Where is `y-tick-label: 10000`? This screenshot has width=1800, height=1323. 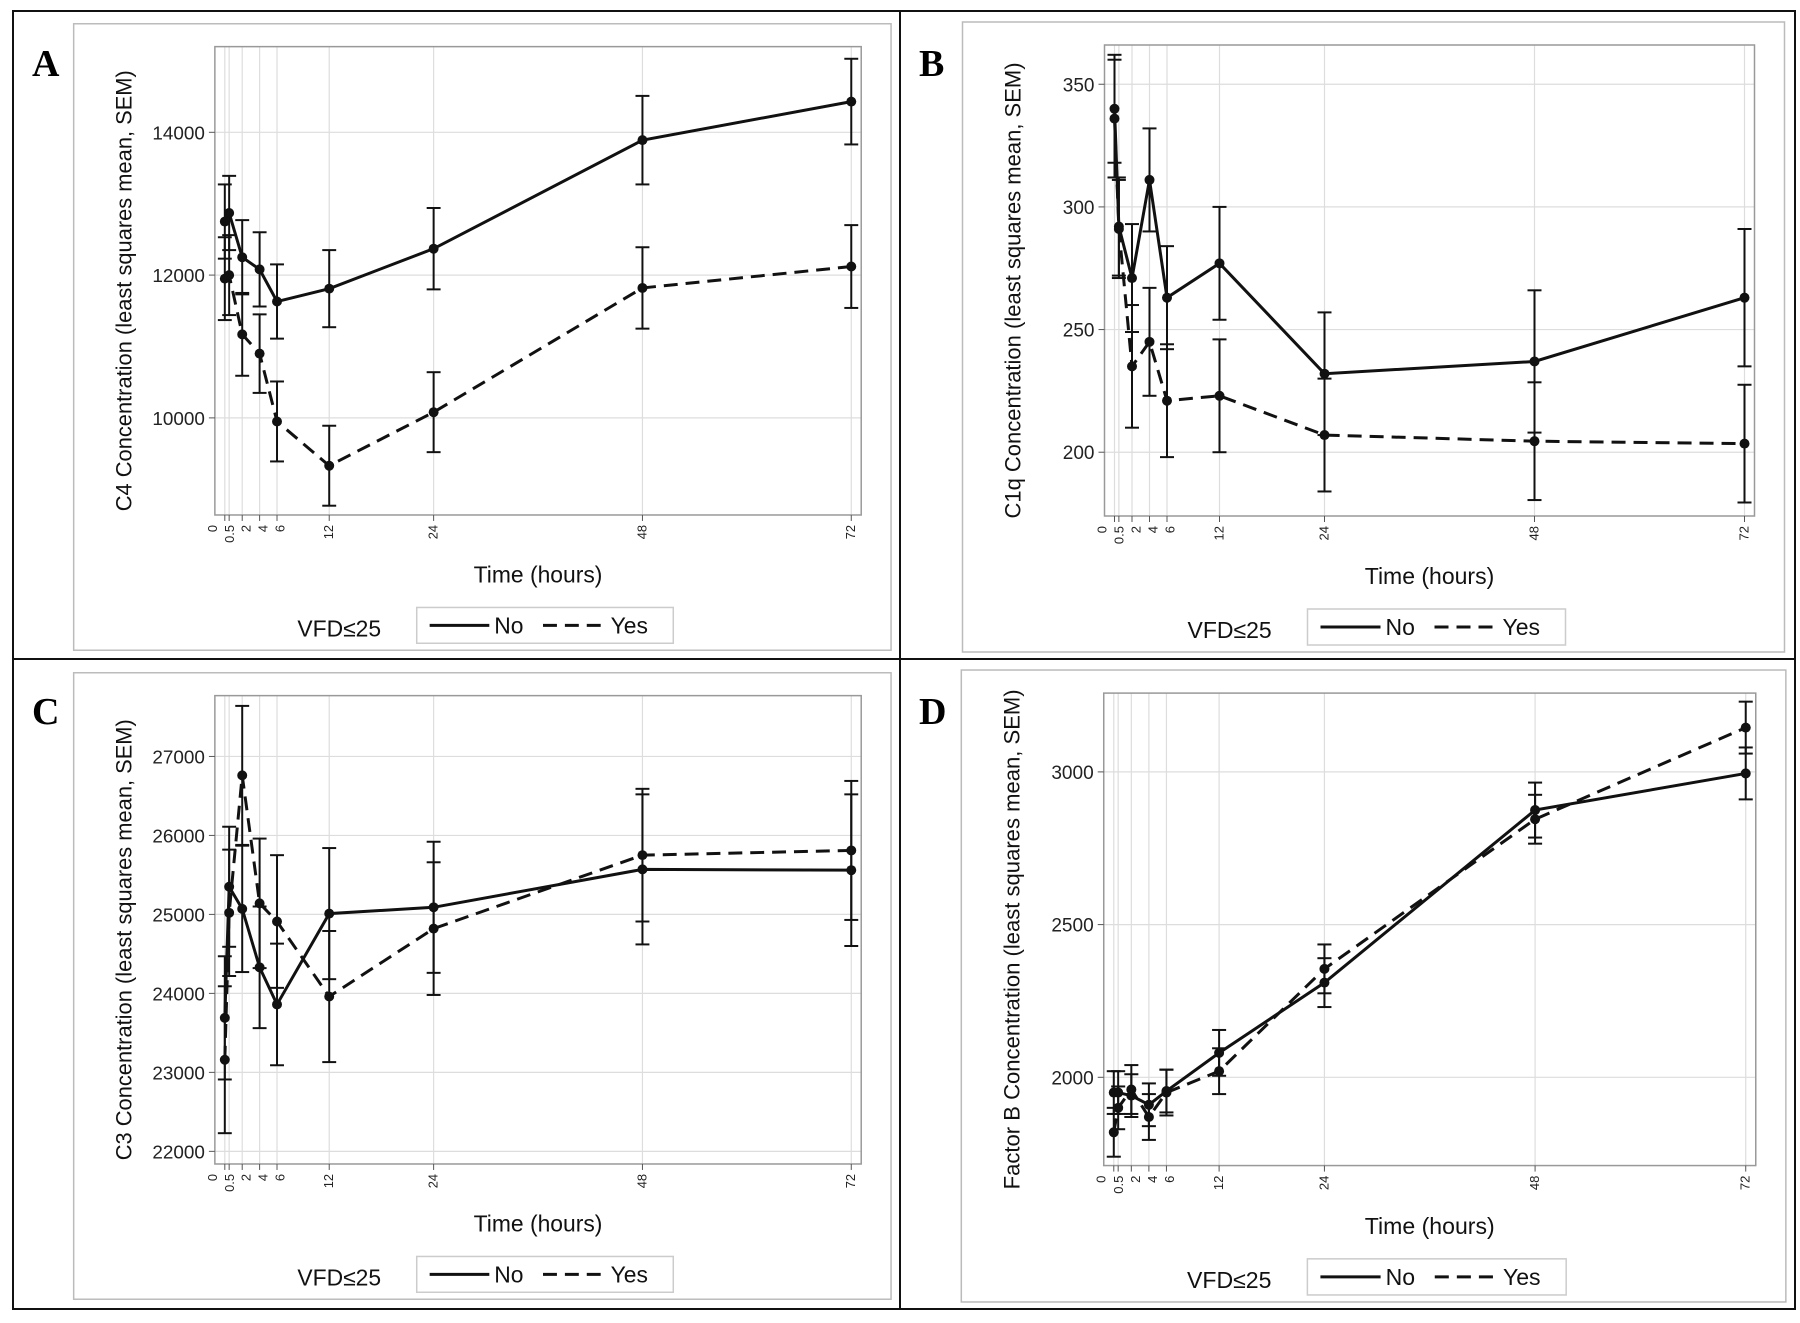 y-tick-label: 10000 is located at coordinates (178, 419).